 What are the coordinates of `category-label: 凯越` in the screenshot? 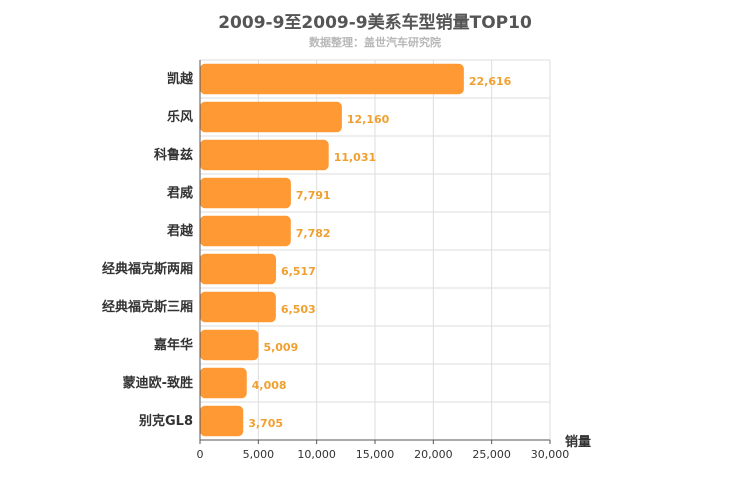 It's located at (180, 79).